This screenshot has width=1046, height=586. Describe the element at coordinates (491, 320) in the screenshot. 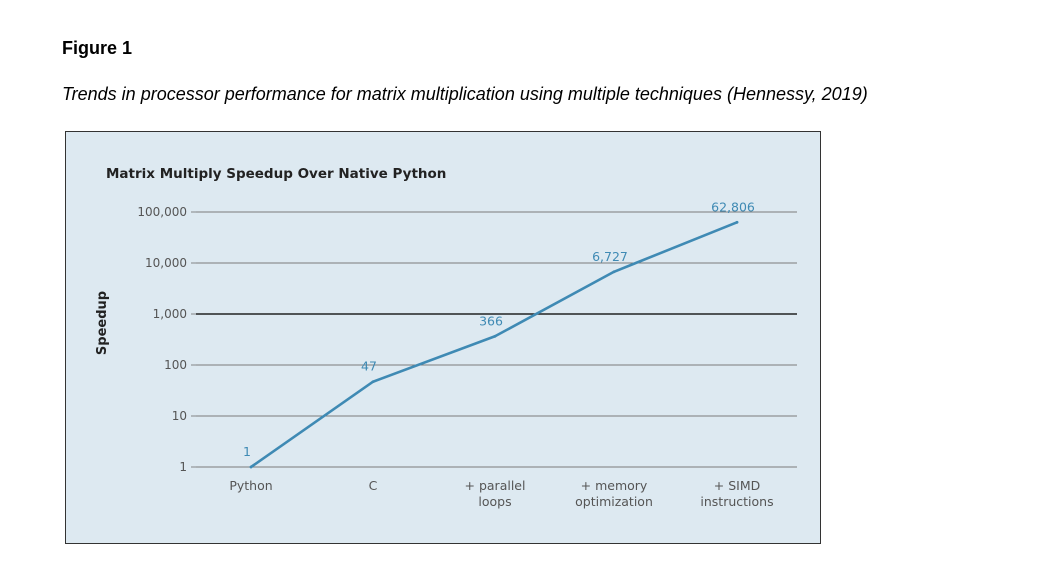

I see `data-label: 366` at that location.